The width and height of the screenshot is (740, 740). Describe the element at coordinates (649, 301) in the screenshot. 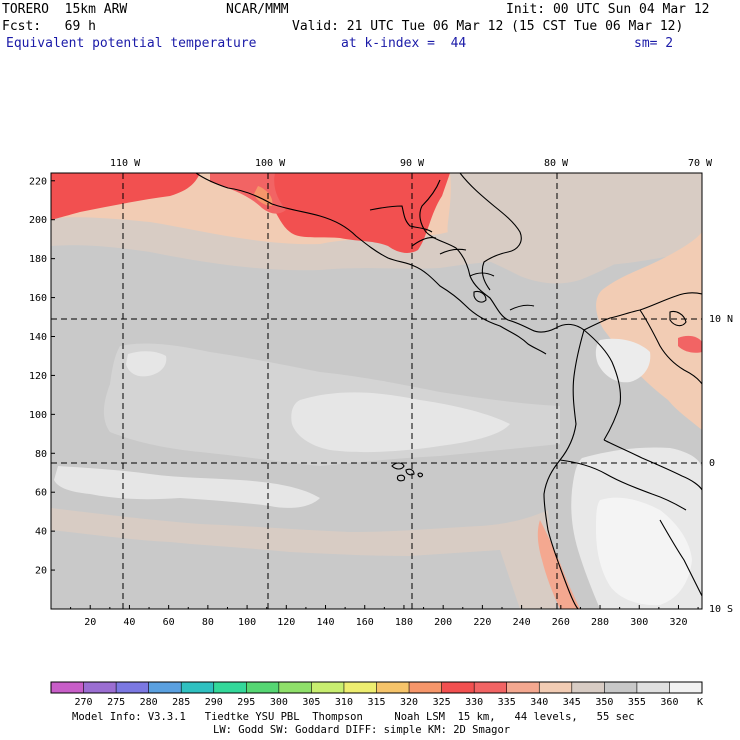

I see `theta-e-band-340-east` at that location.